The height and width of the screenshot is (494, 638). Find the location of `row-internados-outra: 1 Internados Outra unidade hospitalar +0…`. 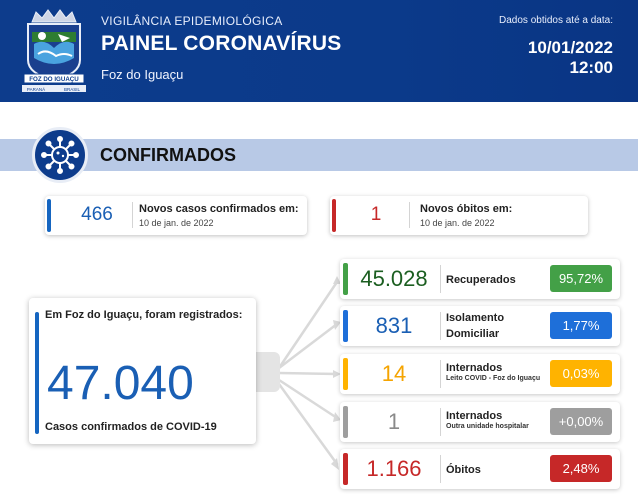

row-internados-outra: 1 Internados Outra unidade hospitalar +0… is located at coordinates (480, 422).